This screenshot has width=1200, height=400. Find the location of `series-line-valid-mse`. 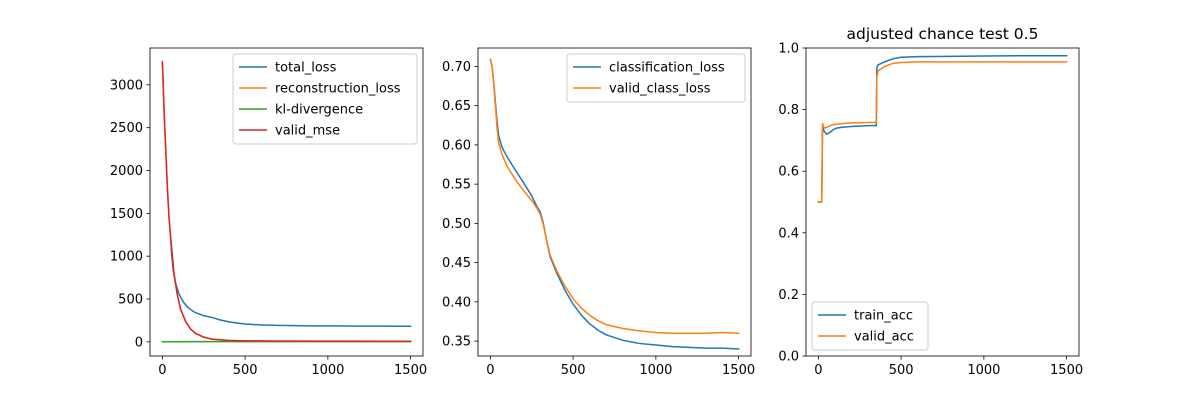

series-line-valid-mse is located at coordinates (286, 201).